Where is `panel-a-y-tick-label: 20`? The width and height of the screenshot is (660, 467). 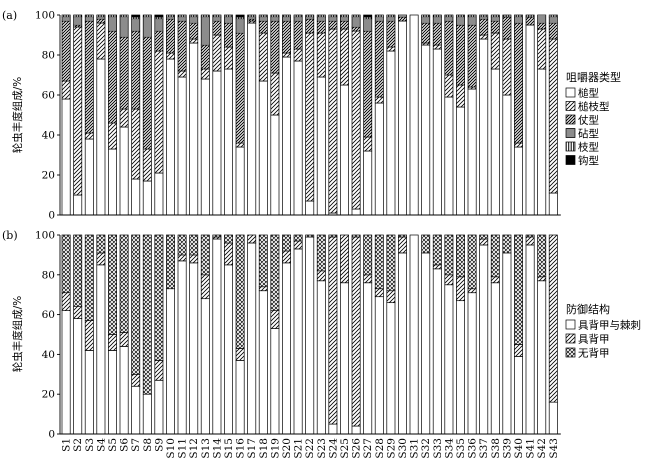
panel-a-y-tick-label: 20 is located at coordinates (48, 176).